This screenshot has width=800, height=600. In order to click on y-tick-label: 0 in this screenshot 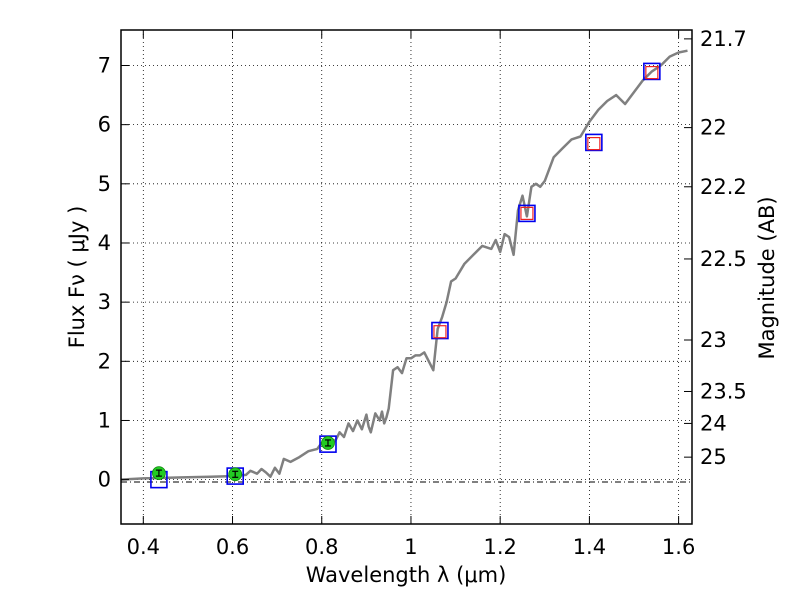, I will do `click(104, 480)`.